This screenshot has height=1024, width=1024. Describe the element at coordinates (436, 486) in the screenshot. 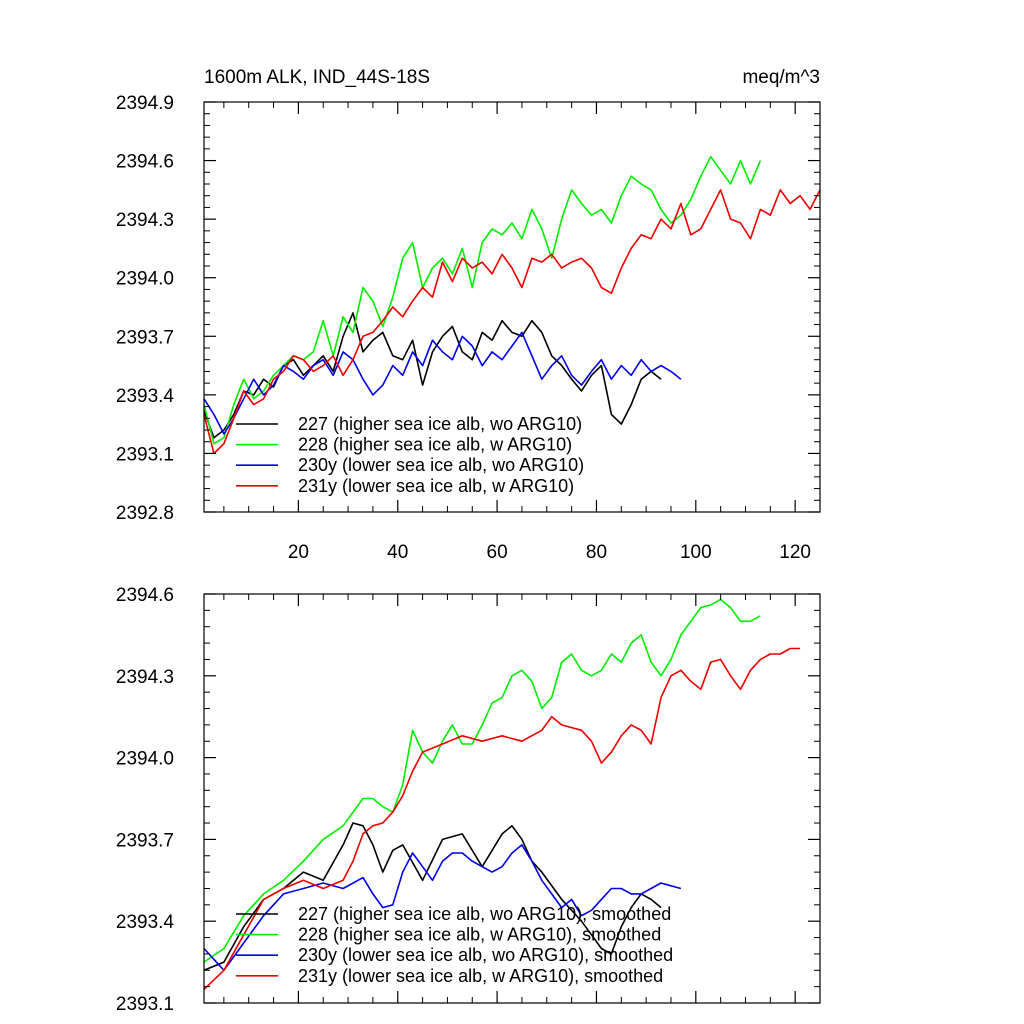

I see `legend-label-231y: 231y (lower sea ice alb, w ARG10)` at that location.